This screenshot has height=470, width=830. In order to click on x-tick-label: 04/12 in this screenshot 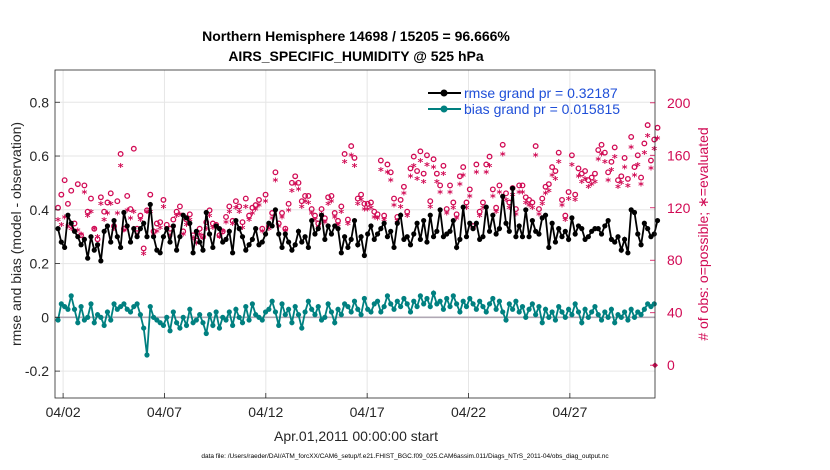, I will do `click(265, 412)`.